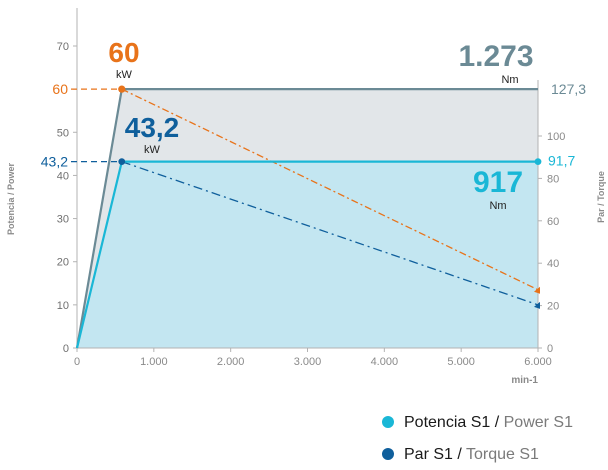 Image resolution: width=608 pixels, height=470 pixels. I want to click on peak-torque-unit: Nm, so click(509, 80).